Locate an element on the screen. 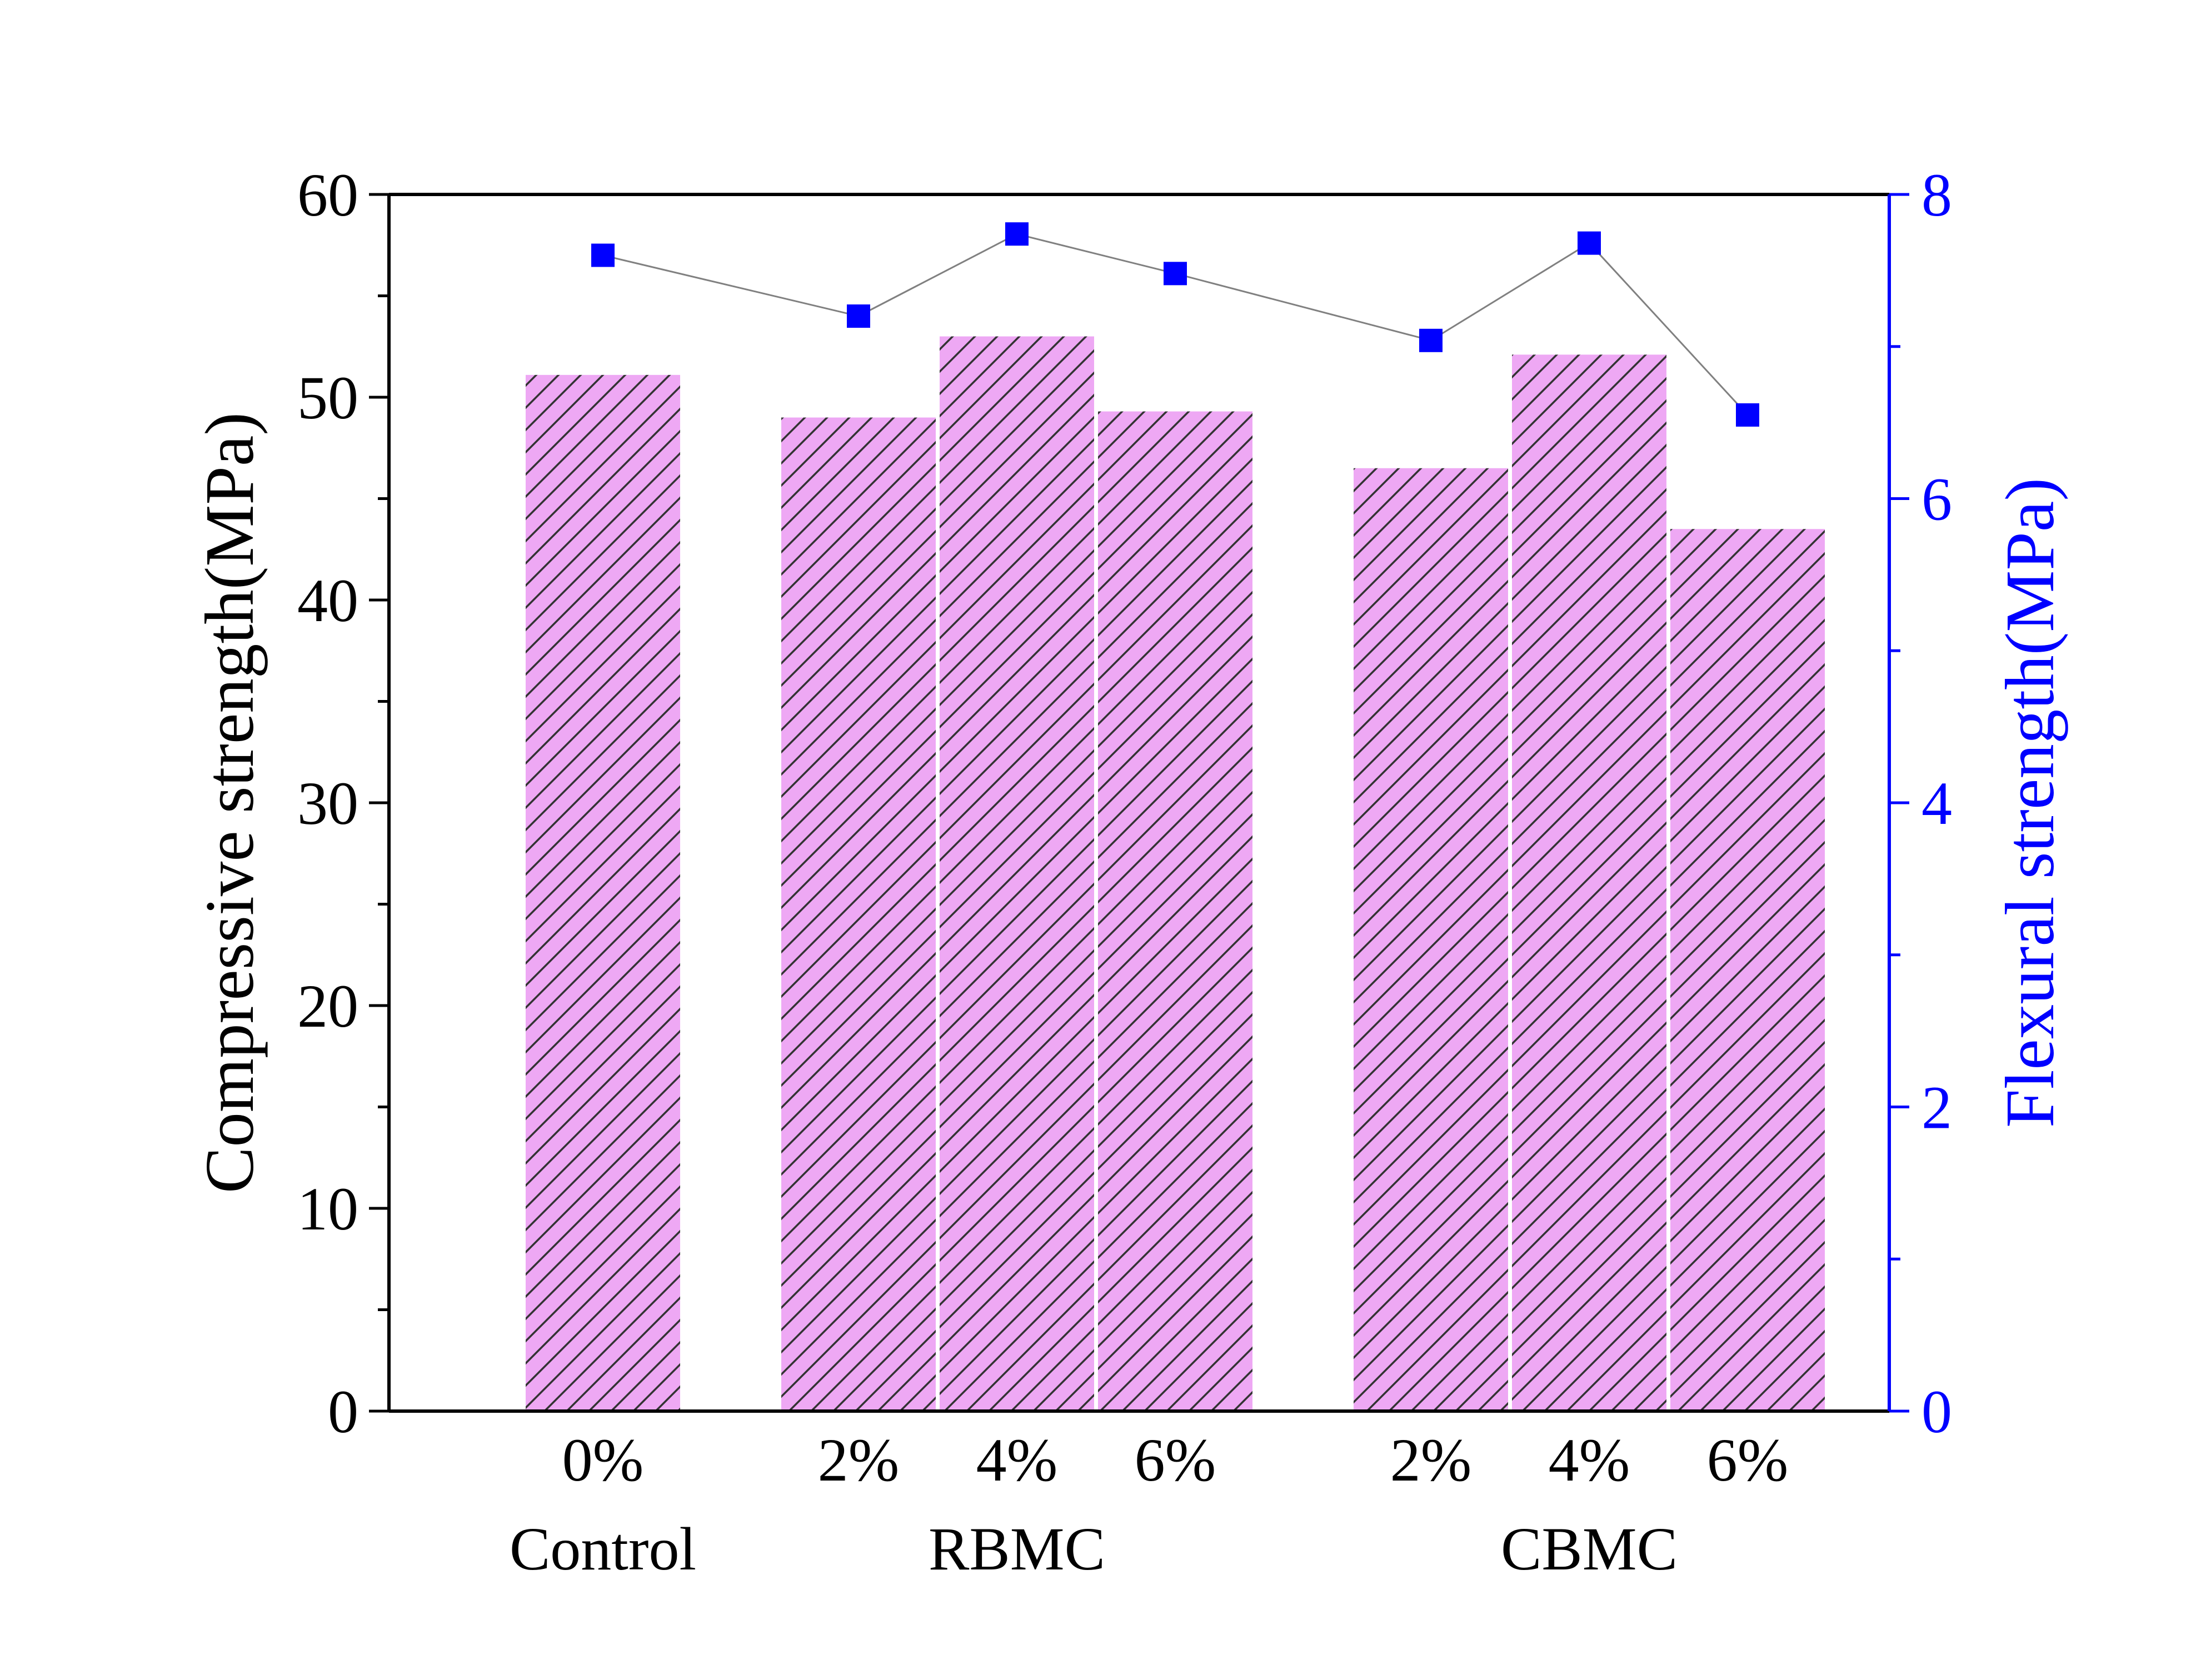  right-tick-label: 2 is located at coordinates (1936, 1108).